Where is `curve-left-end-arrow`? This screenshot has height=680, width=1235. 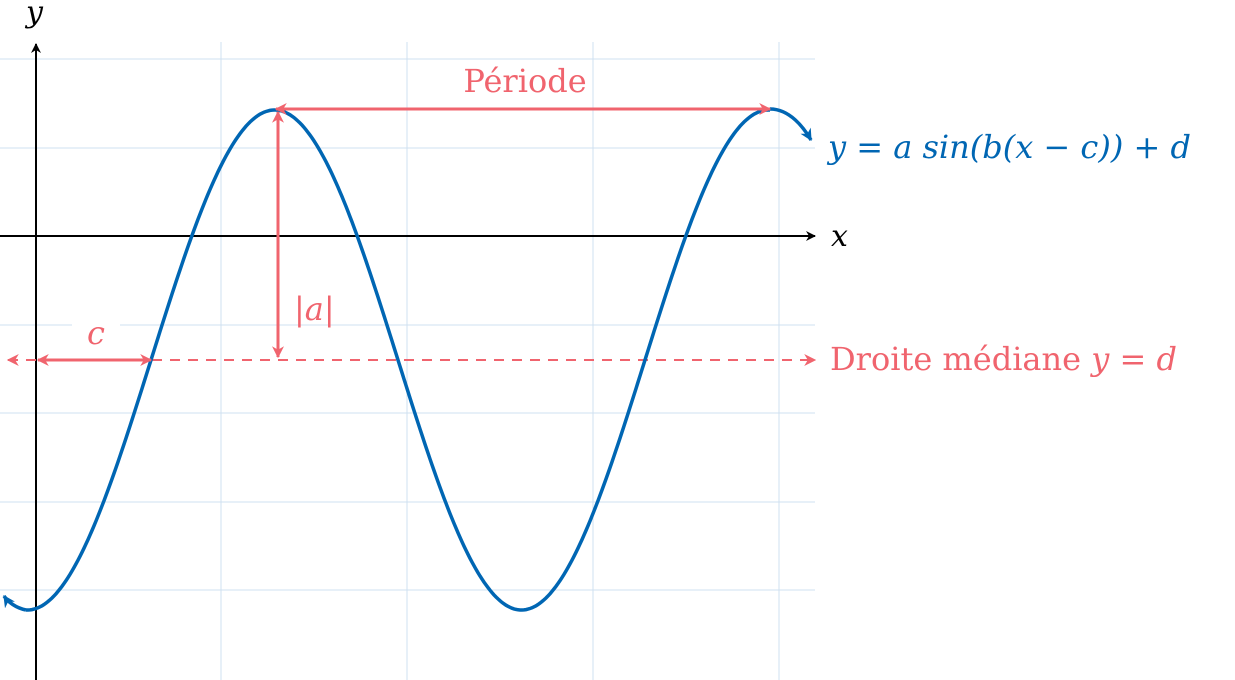 curve-left-end-arrow is located at coordinates (14, 603).